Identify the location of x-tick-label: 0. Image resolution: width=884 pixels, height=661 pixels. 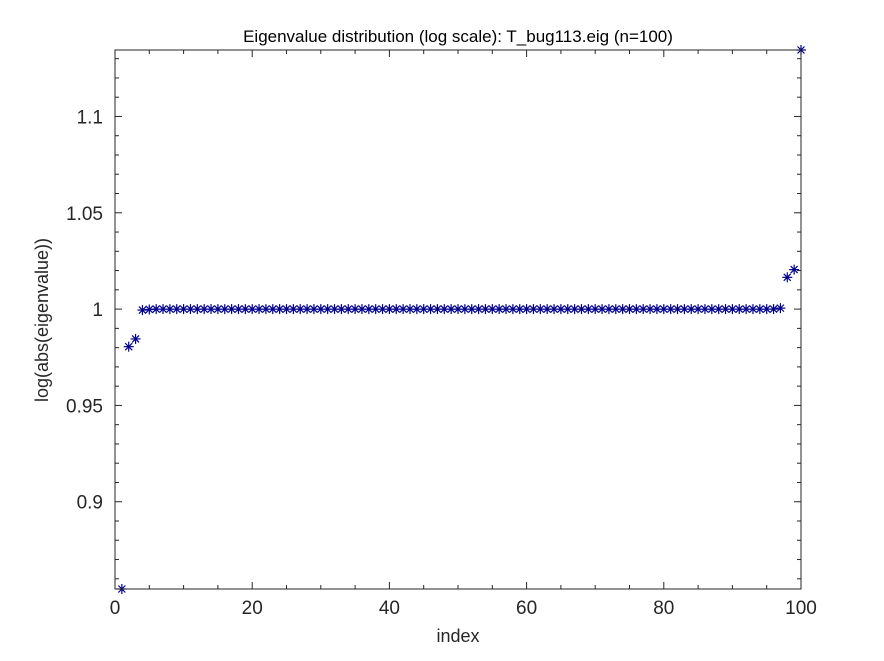
(115, 608).